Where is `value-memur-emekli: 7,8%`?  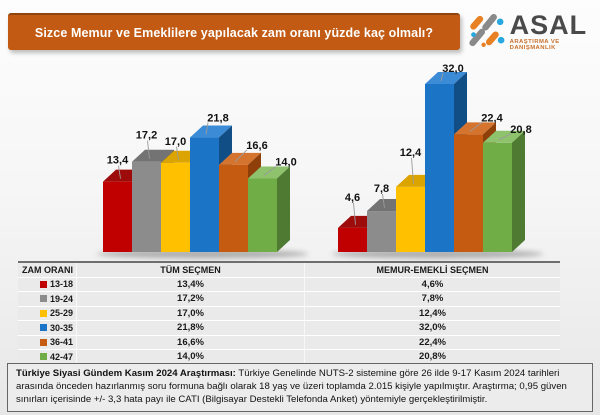 value-memur-emekli: 7,8% is located at coordinates (432, 299).